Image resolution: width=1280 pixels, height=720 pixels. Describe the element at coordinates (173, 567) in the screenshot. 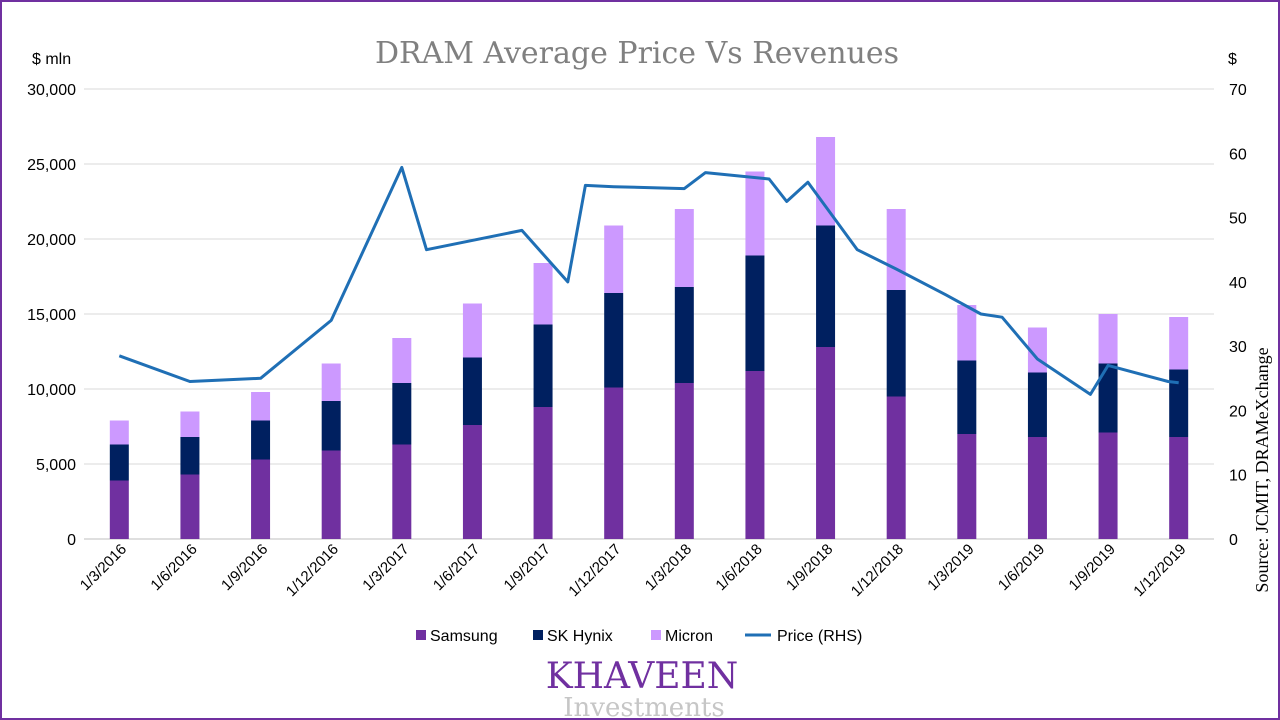

I see `x-tick-label: 1/6/2016` at that location.